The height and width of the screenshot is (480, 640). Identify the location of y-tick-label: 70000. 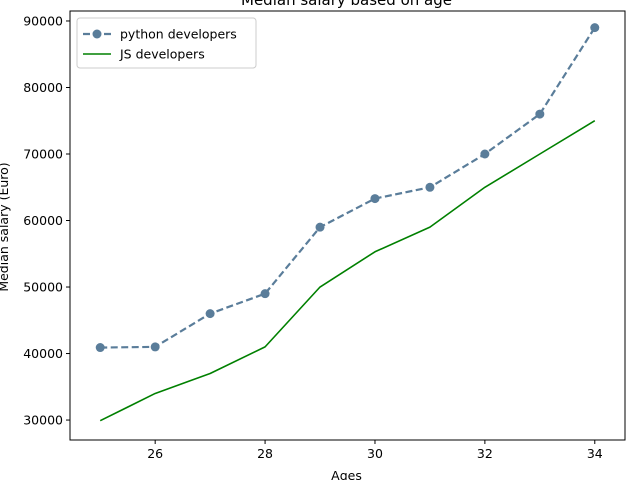
(43, 154).